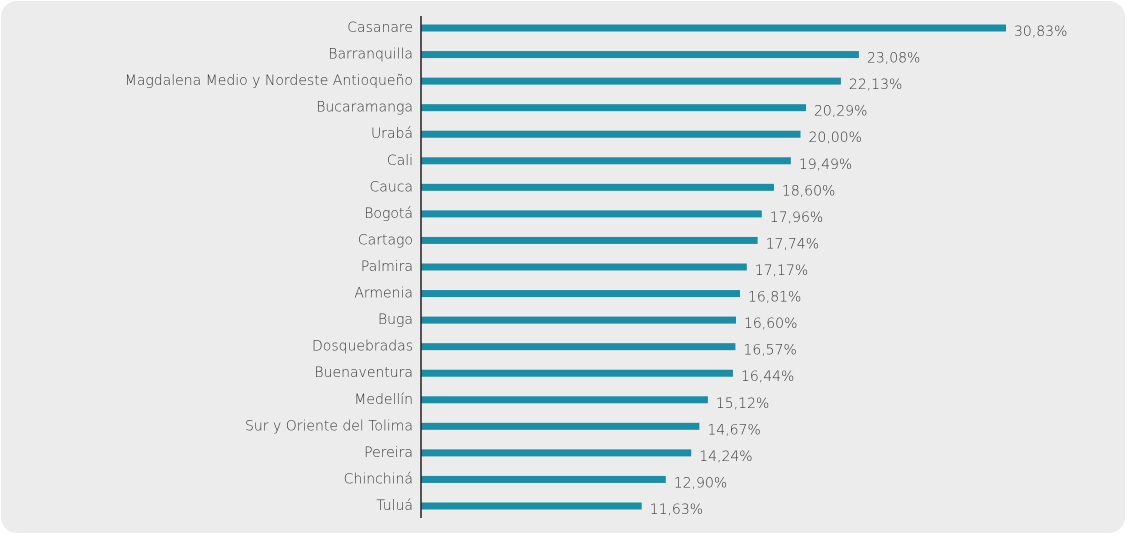 Image resolution: width=1127 pixels, height=539 pixels. Describe the element at coordinates (362, 347) in the screenshot. I see `y-tick-label: Dosquebradas` at that location.